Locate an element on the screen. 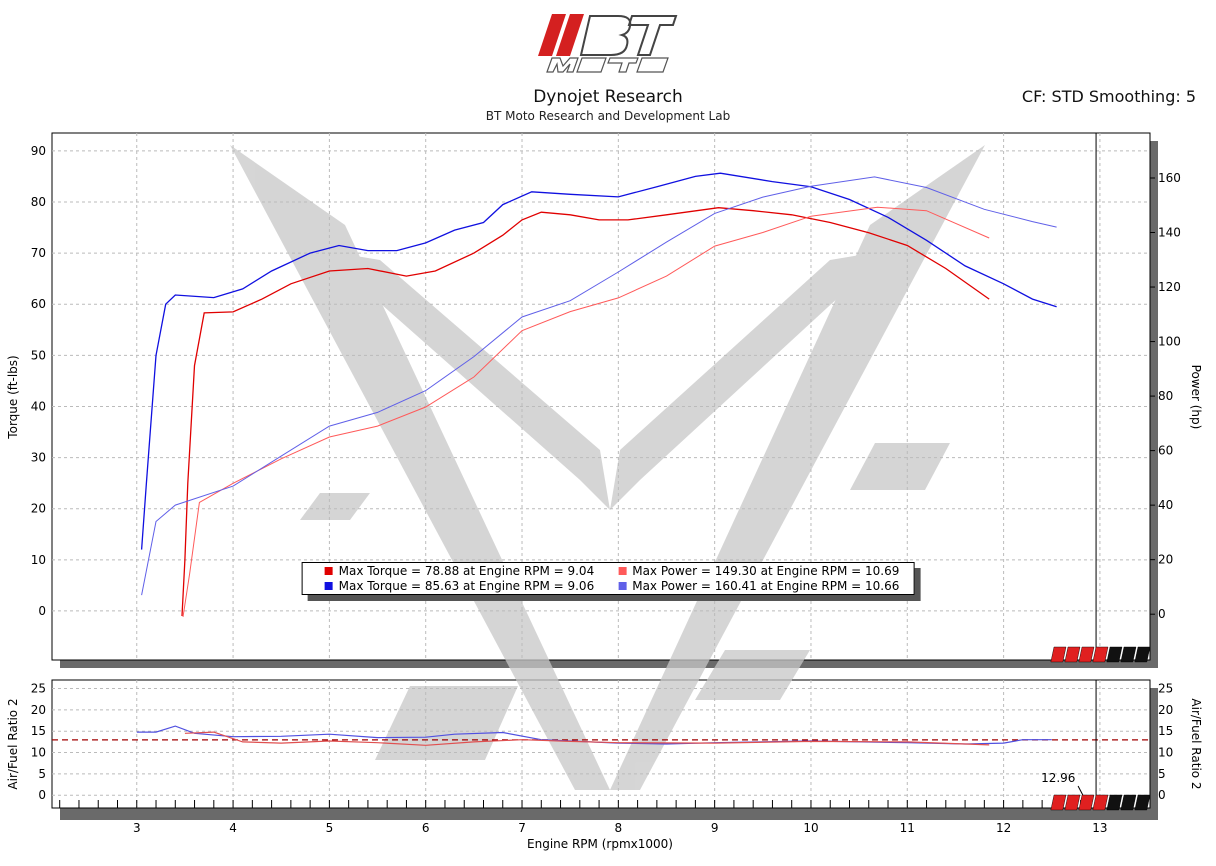 The image size is (1216, 866). afr2-tick-label: 20 is located at coordinates (1165, 710).